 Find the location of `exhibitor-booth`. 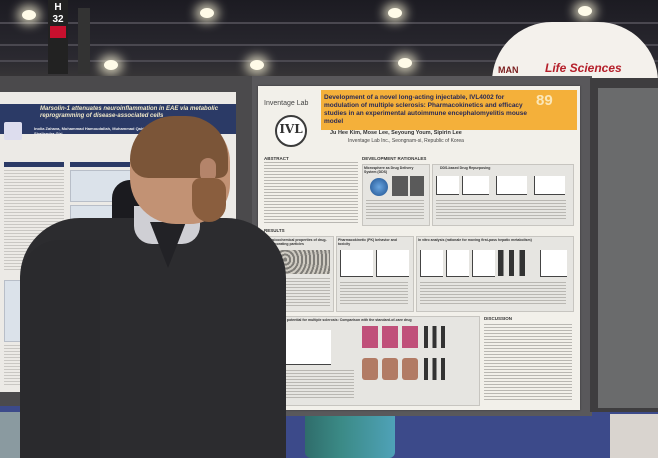

exhibitor-booth is located at coordinates (575, 52).